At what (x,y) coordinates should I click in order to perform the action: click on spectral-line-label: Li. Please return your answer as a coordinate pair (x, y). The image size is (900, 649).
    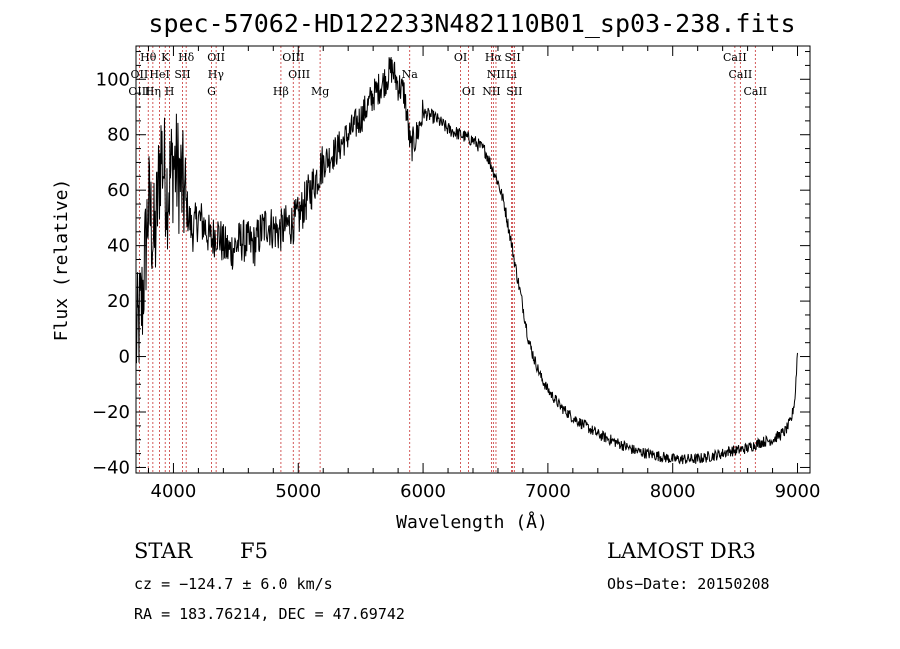
    Looking at the image, I should click on (511, 74).